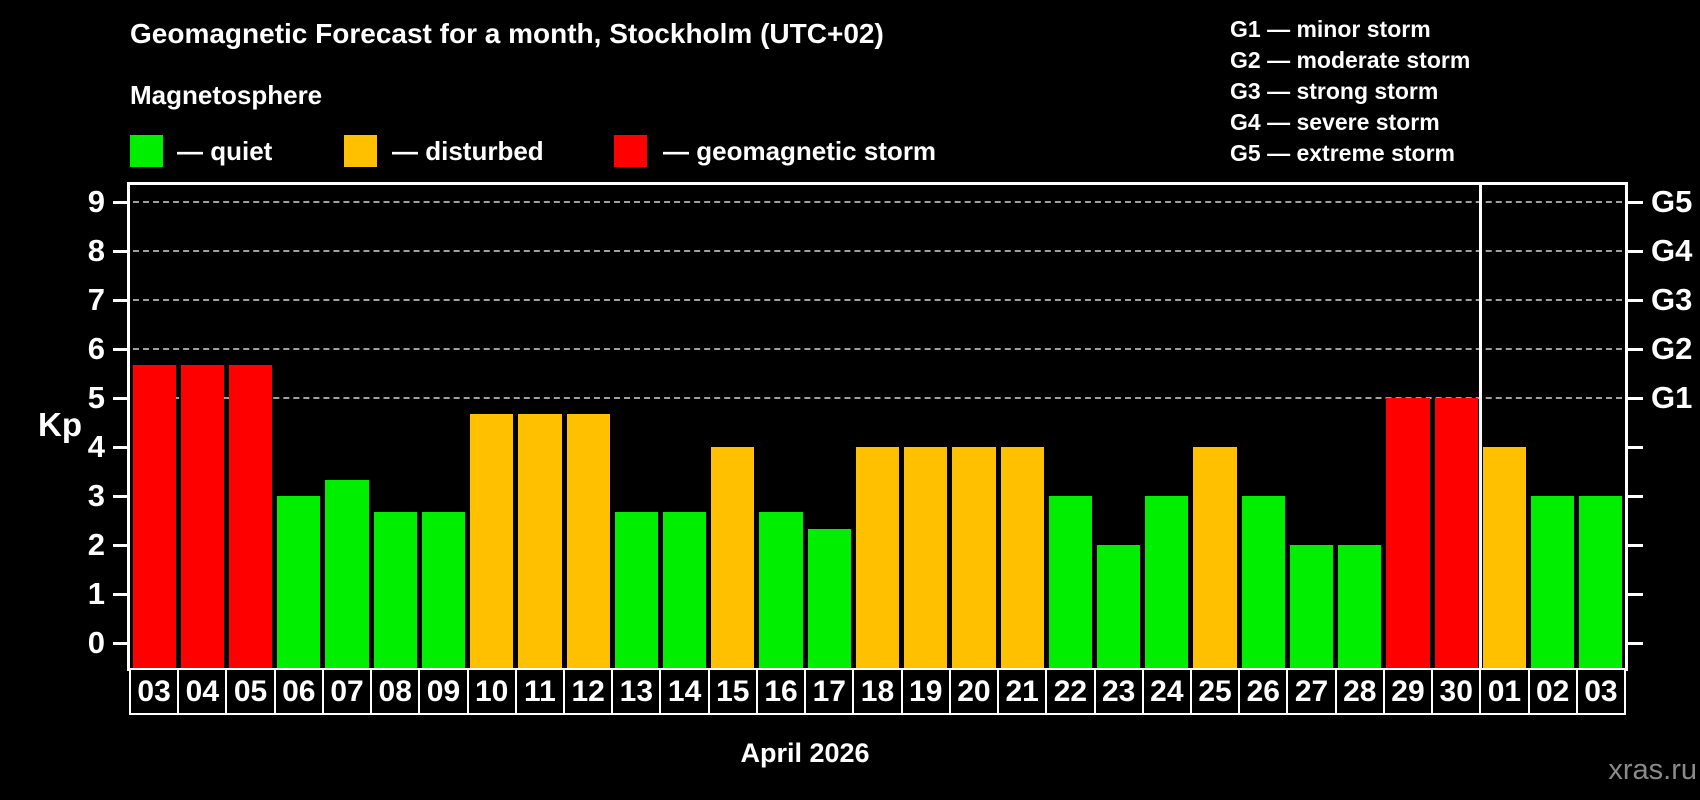  Describe the element at coordinates (1408, 691) in the screenshot. I see `day-label: 29` at that location.